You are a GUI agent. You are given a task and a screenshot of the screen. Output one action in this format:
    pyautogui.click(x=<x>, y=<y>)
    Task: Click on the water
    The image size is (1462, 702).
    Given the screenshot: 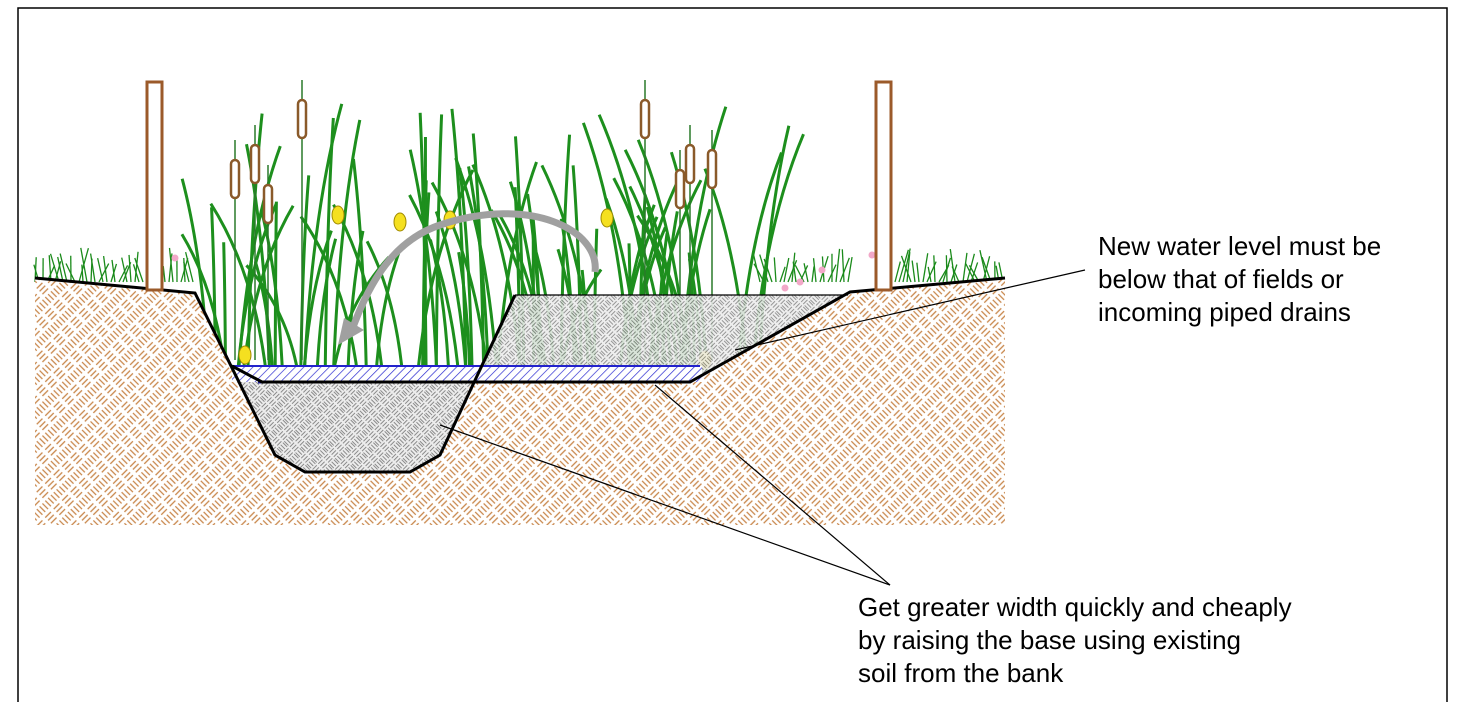 What is the action you would take?
    pyautogui.click(x=467, y=374)
    